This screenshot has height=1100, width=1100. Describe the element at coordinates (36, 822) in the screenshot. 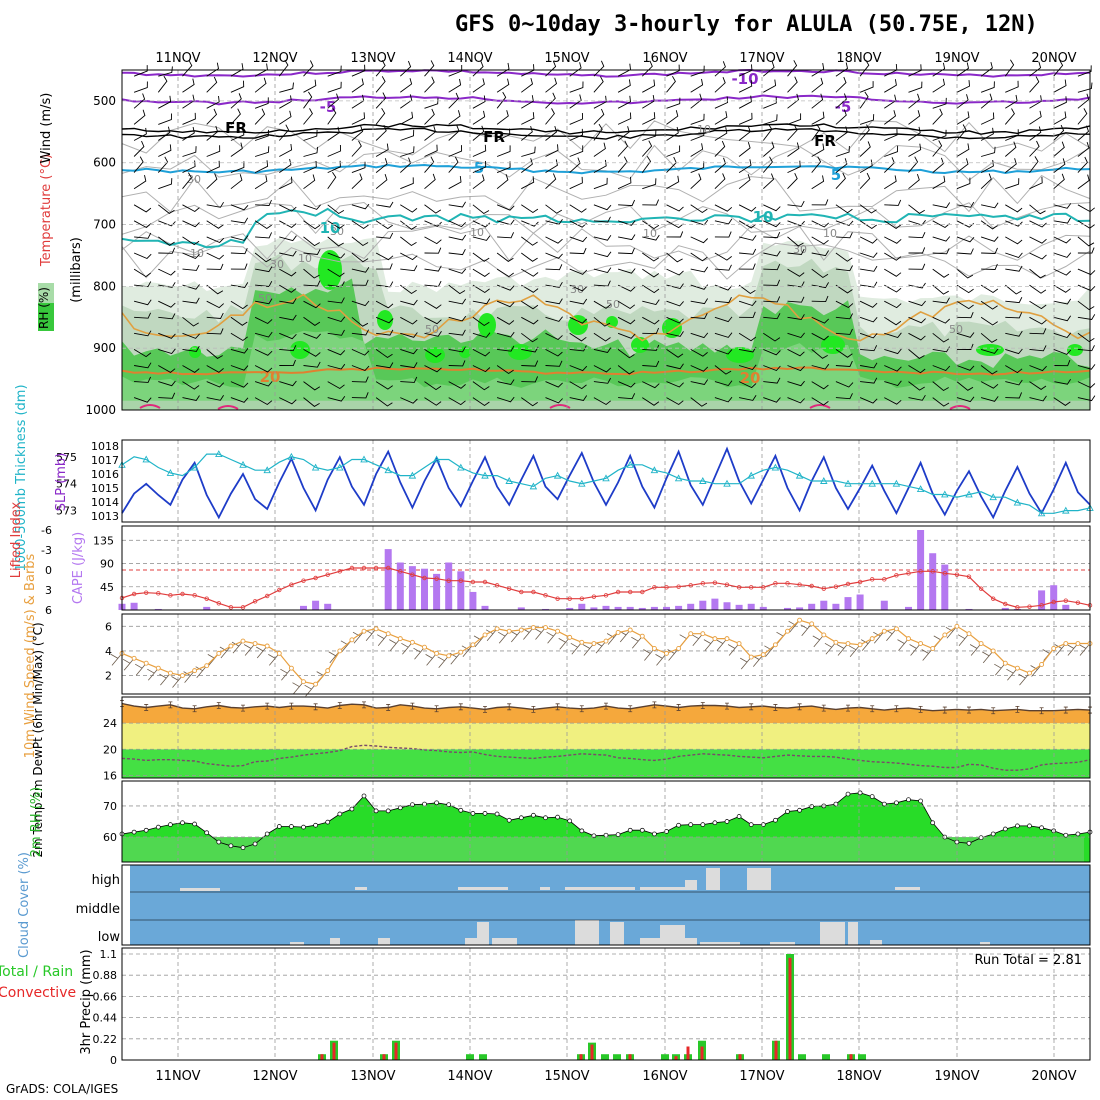

I see `rh-ylabel: 2m RH (%)` at that location.